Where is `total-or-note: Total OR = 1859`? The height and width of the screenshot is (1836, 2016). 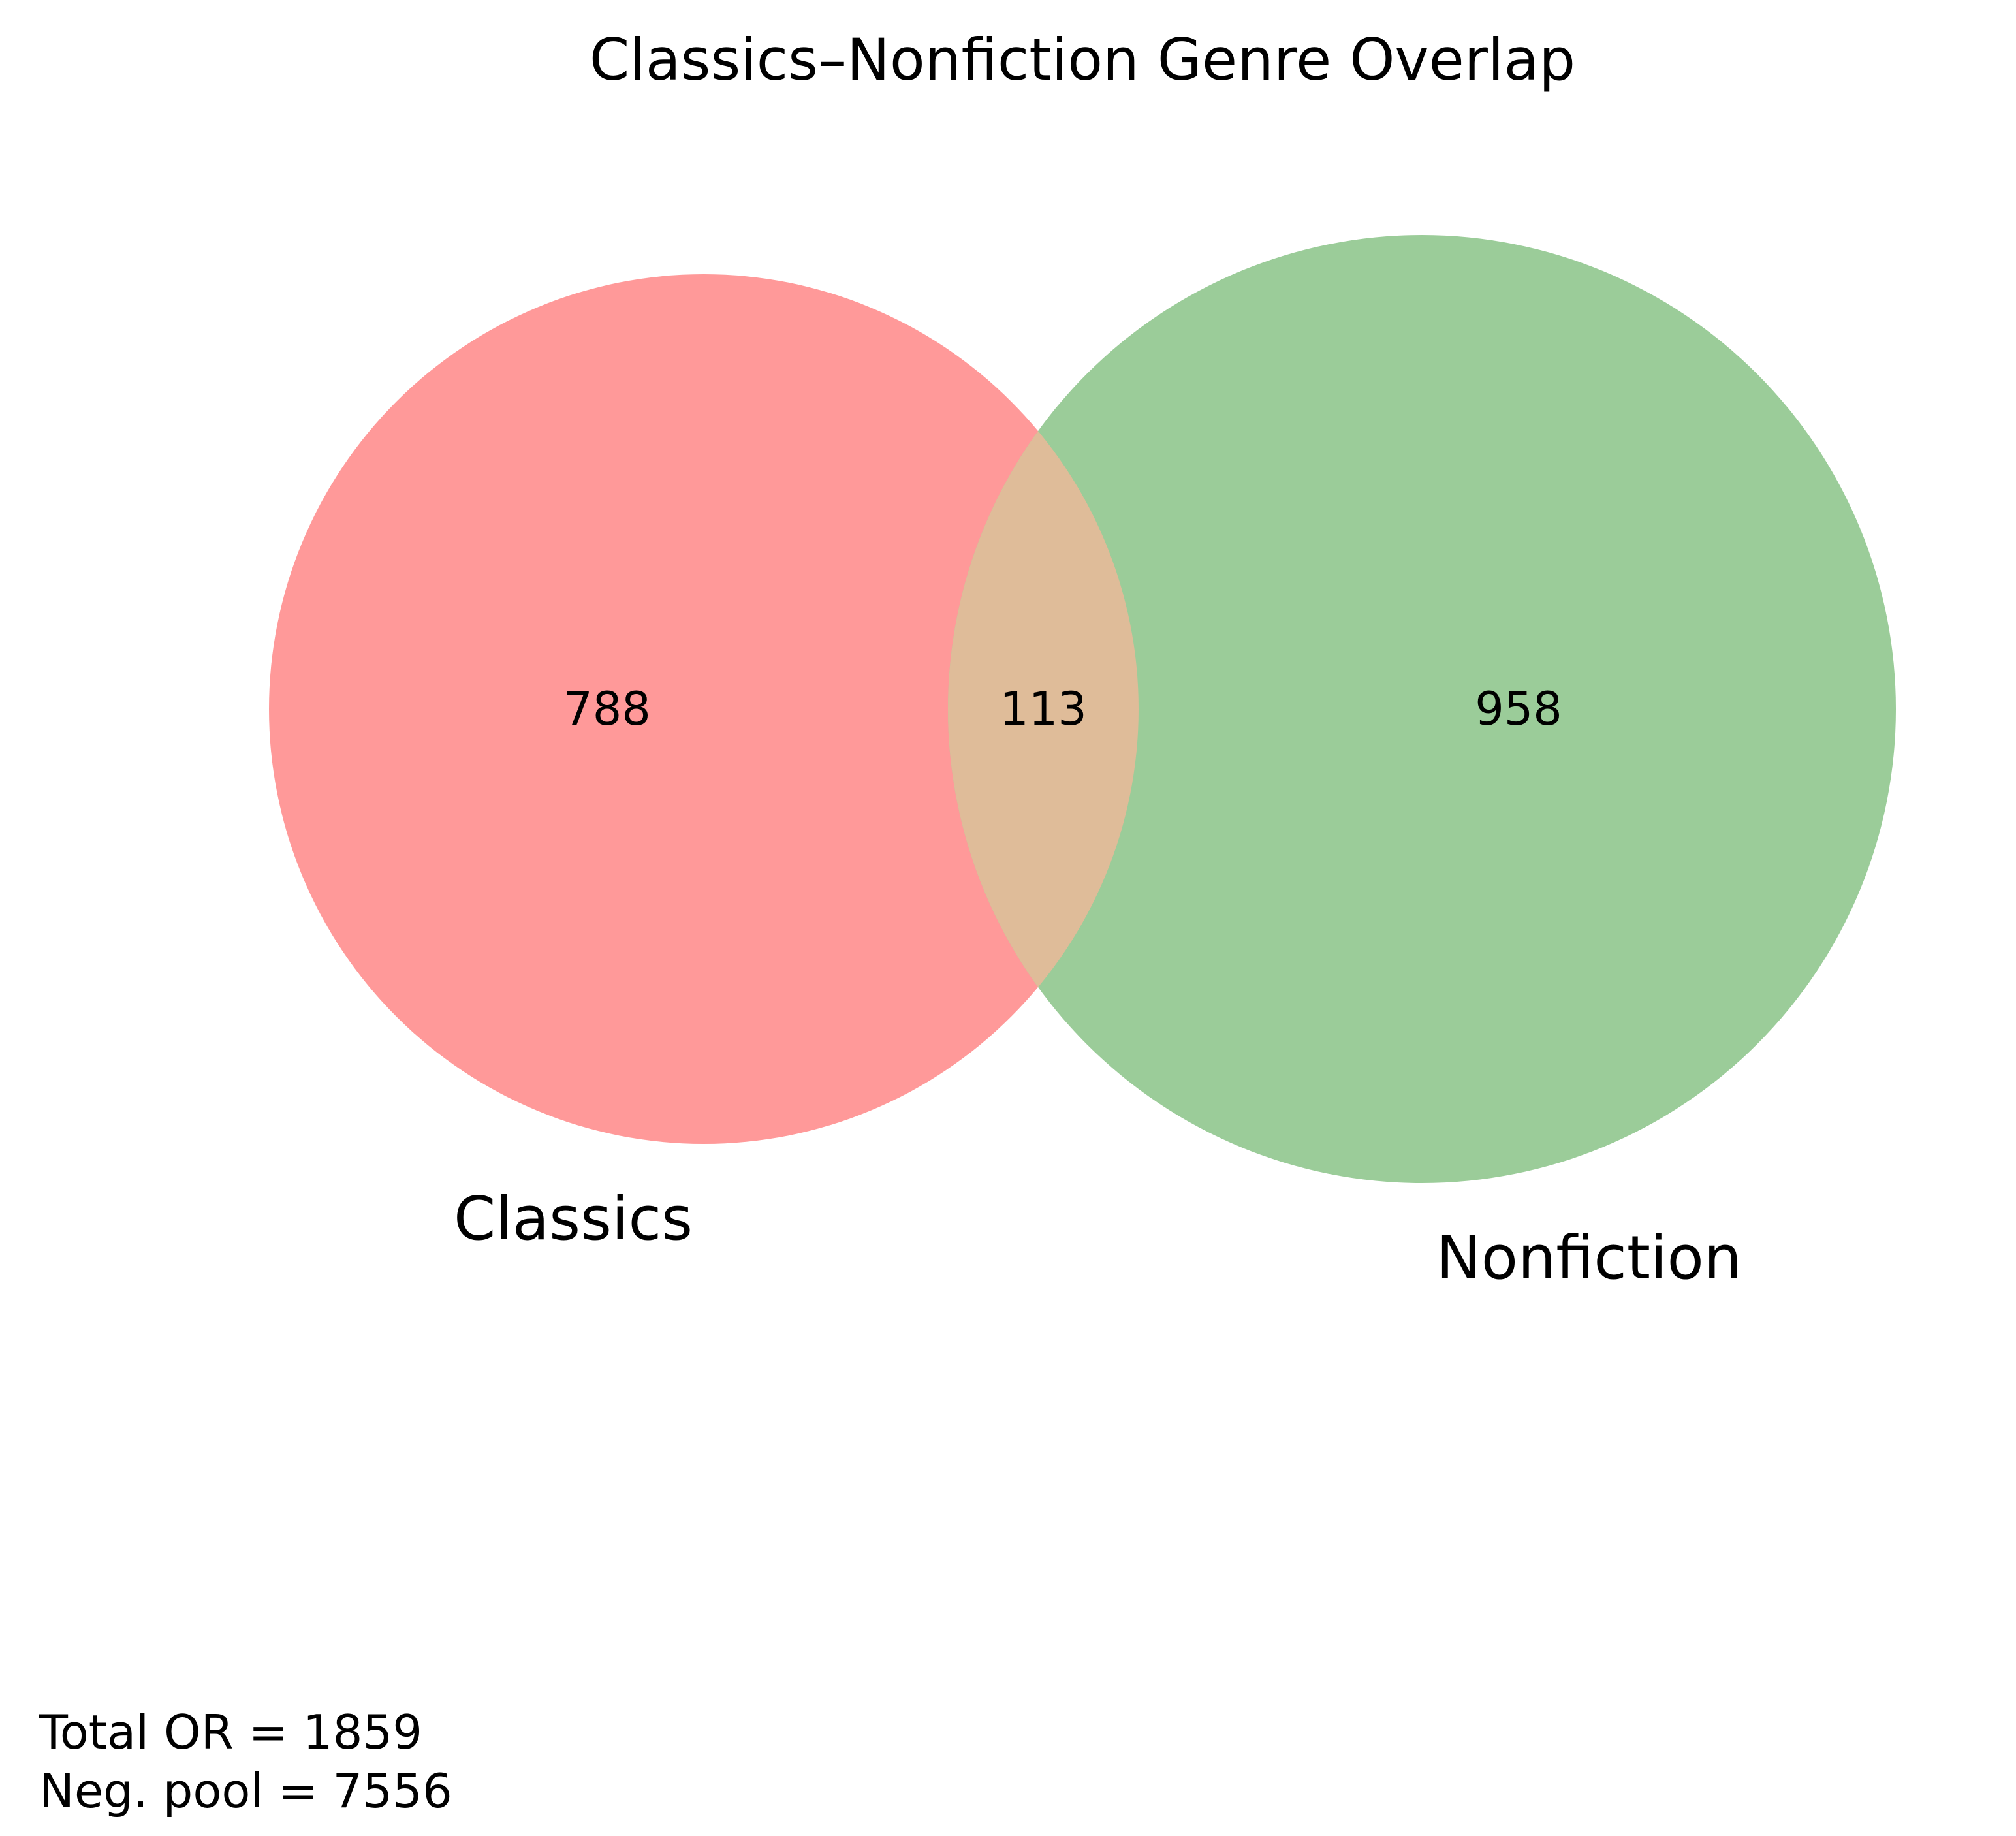
total-or-note: Total OR = 1859 is located at coordinates (231, 1732).